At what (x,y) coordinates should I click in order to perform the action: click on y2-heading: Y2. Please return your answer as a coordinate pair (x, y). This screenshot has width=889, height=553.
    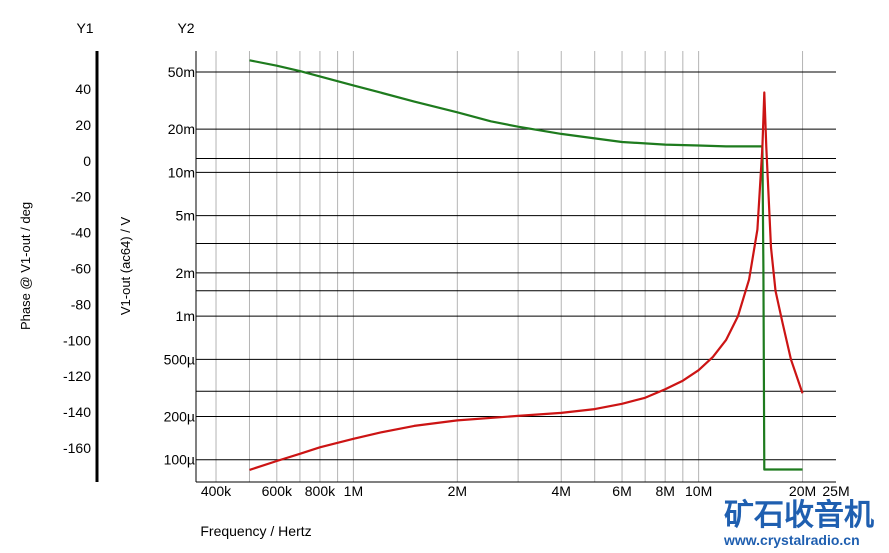
    Looking at the image, I should click on (185, 28).